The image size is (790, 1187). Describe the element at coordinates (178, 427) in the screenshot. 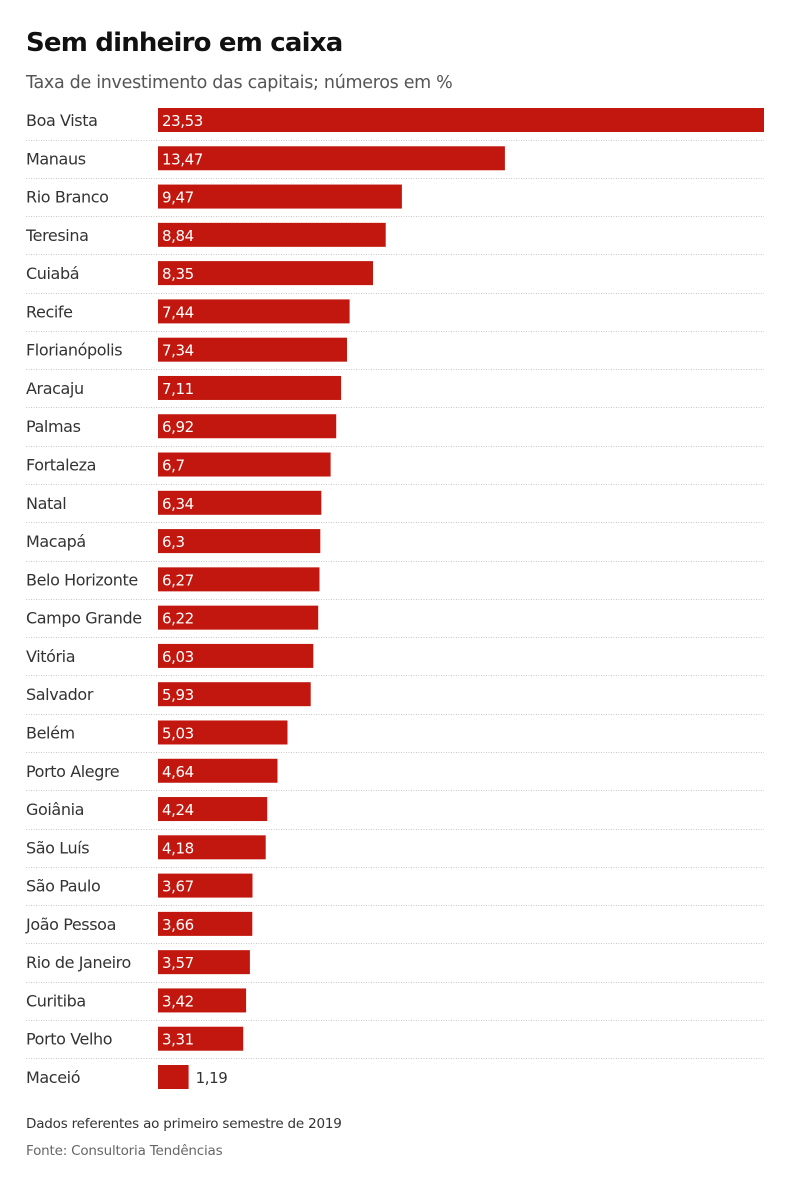

I see `value-label: 6,92` at that location.